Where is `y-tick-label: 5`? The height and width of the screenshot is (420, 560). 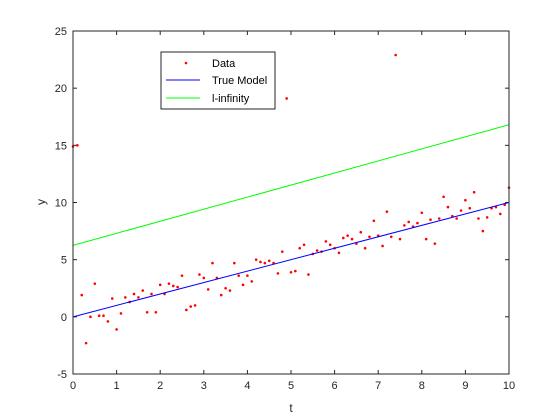 y-tick-label: 5 is located at coordinates (64, 261).